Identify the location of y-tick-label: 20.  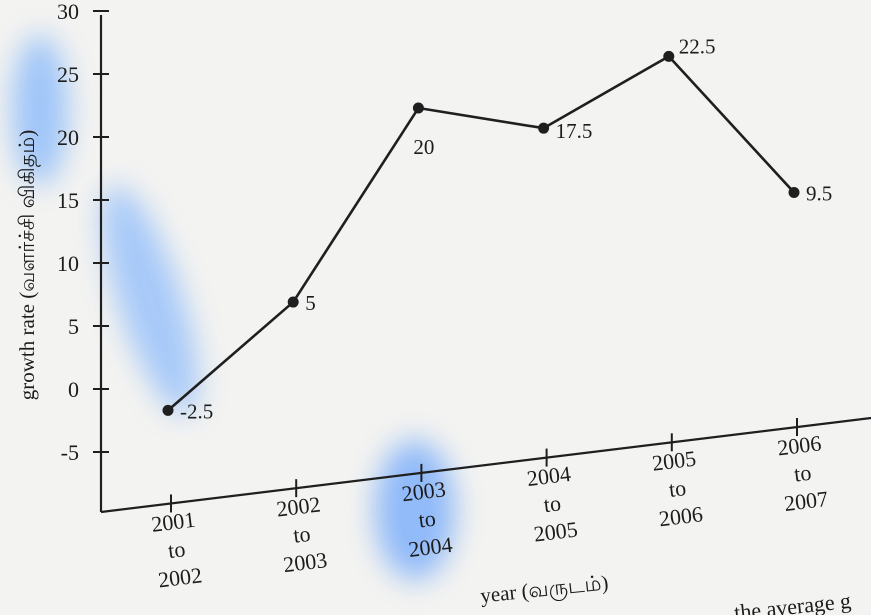
(68, 137).